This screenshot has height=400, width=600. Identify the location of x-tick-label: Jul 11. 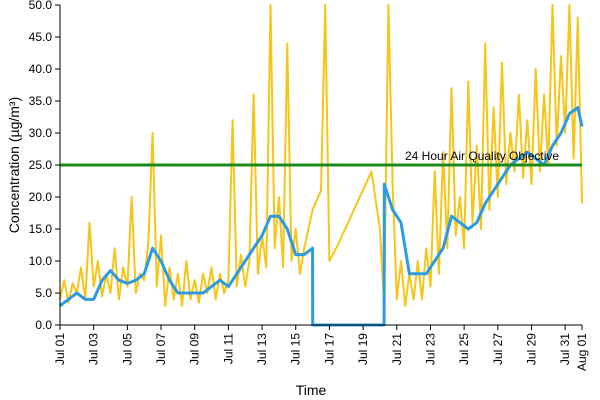
(228, 348).